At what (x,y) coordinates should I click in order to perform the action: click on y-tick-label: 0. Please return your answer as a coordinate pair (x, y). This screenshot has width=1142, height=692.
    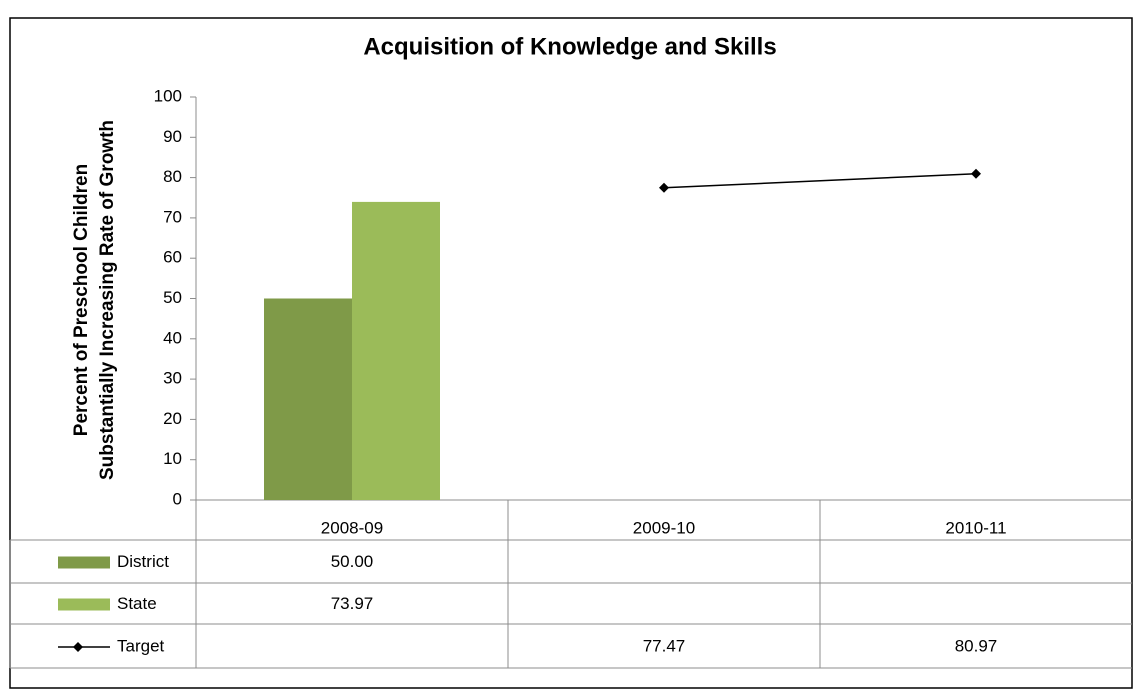
    Looking at the image, I should click on (177, 498).